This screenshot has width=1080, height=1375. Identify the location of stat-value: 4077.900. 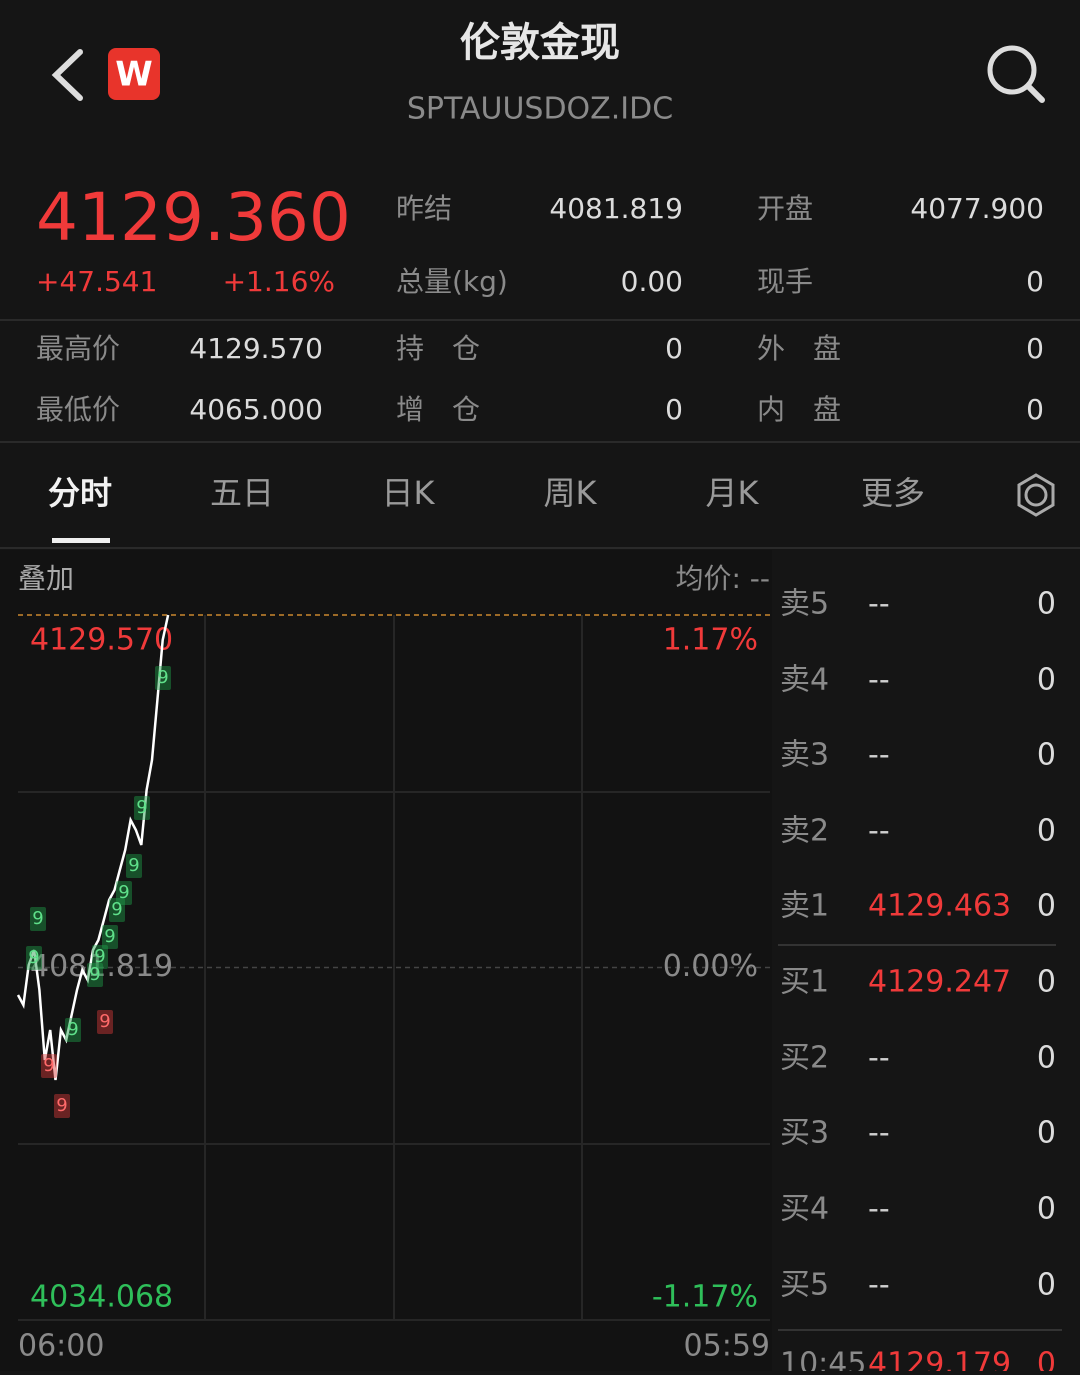
(977, 208).